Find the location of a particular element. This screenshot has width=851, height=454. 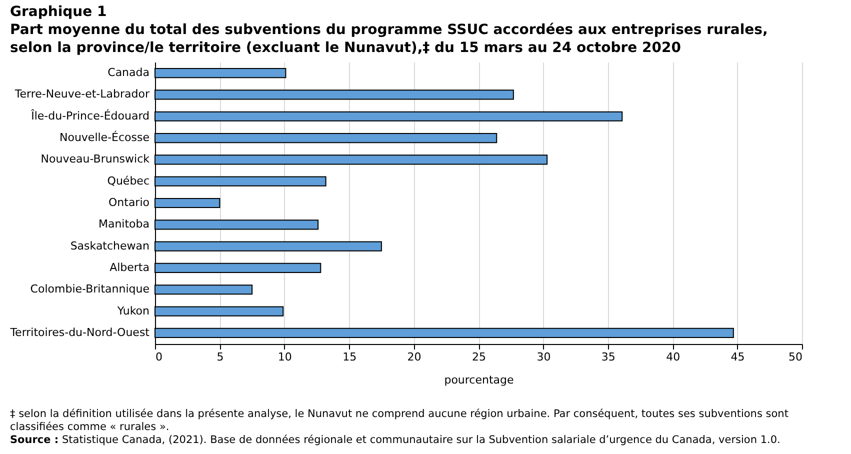

text: ‡ selon la définition utilisée dans la présente analyse, le Nunavut ne comprend aucune région urbaine. Par conséquent, toutes ses subventions sont classifiées comme « rurales ». is located at coordinates (400, 421).